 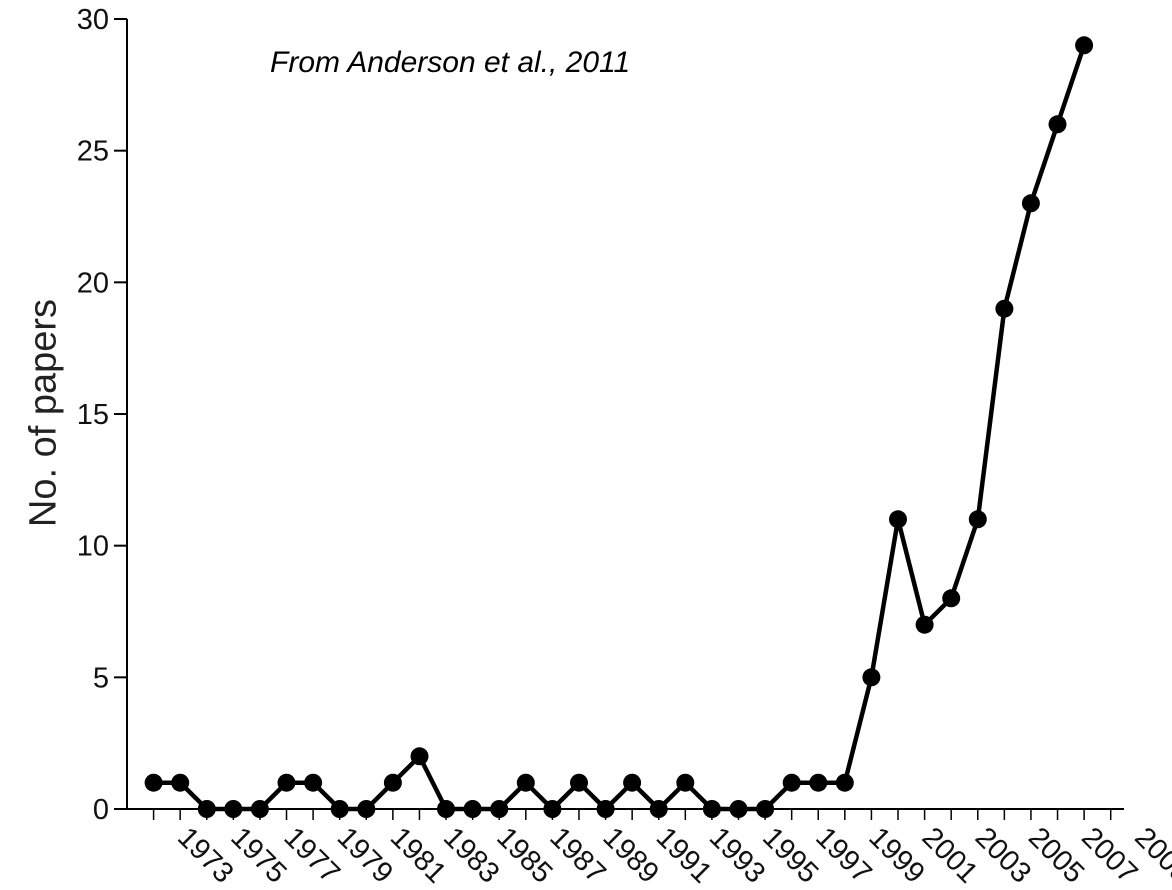 I want to click on x-tick-label: 2001, so click(x=950, y=855).